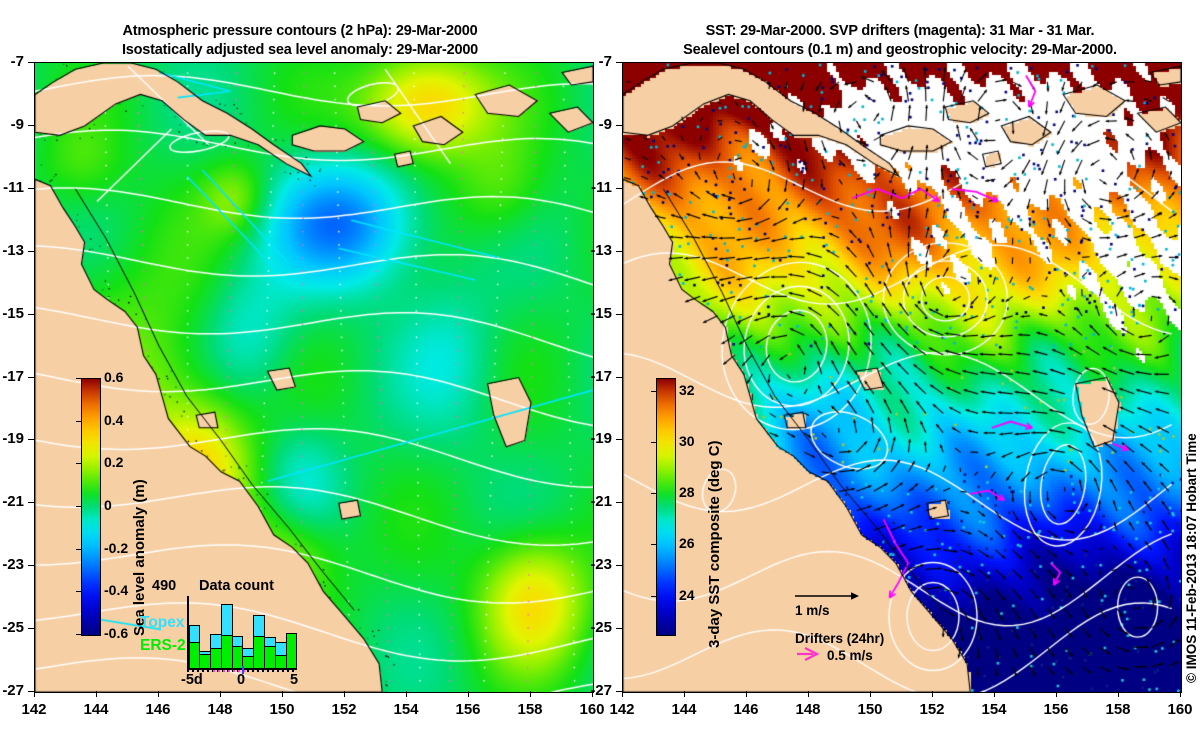 This screenshot has width=1200, height=750. Describe the element at coordinates (1118, 709) in the screenshot. I see `x-tick-label-158: 158` at that location.